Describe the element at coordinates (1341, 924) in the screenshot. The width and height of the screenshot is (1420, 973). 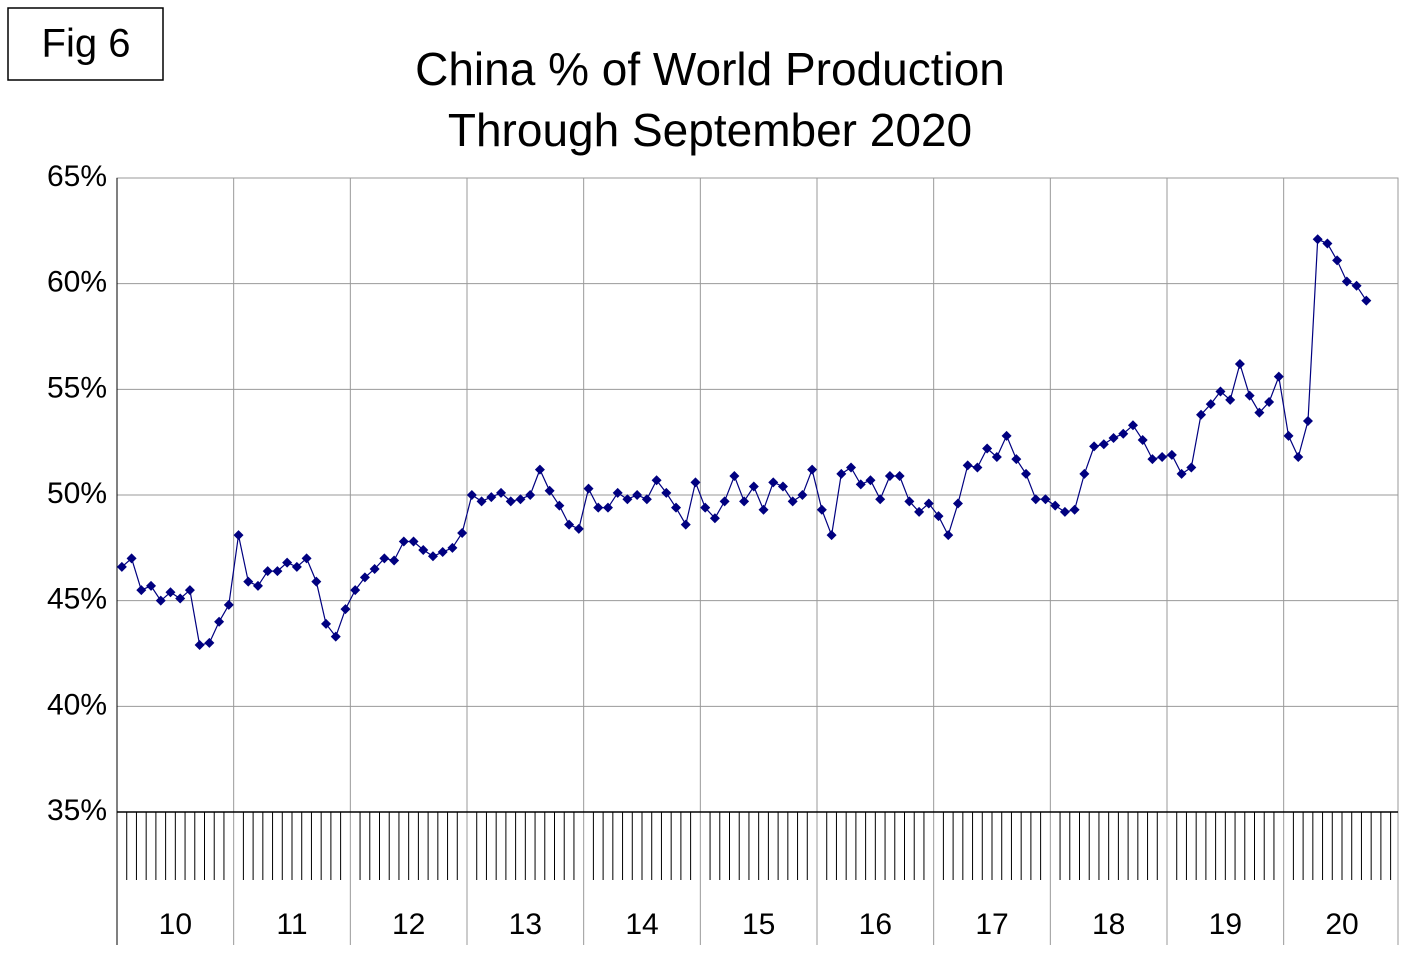
I see `x-tick-label: 20` at that location.